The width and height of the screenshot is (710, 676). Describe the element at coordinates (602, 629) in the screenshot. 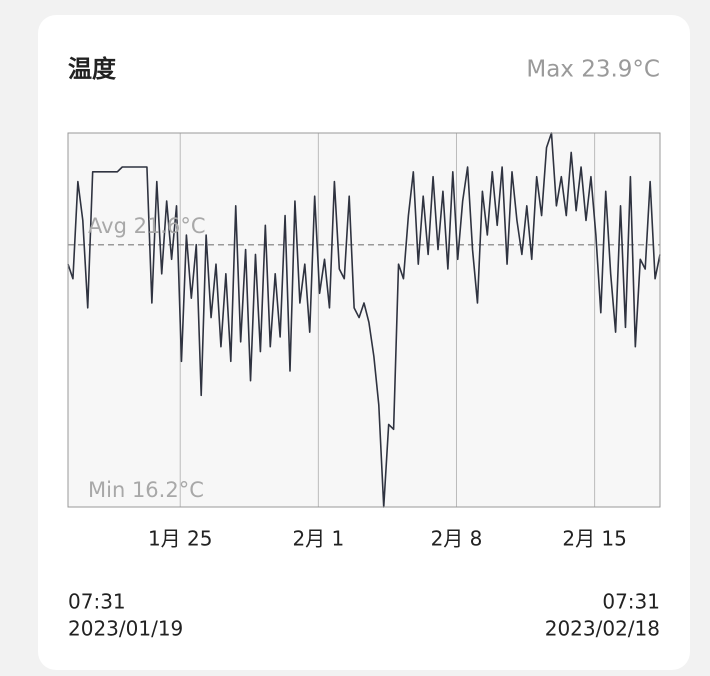

I see `end-date: 2023/02/18` at that location.